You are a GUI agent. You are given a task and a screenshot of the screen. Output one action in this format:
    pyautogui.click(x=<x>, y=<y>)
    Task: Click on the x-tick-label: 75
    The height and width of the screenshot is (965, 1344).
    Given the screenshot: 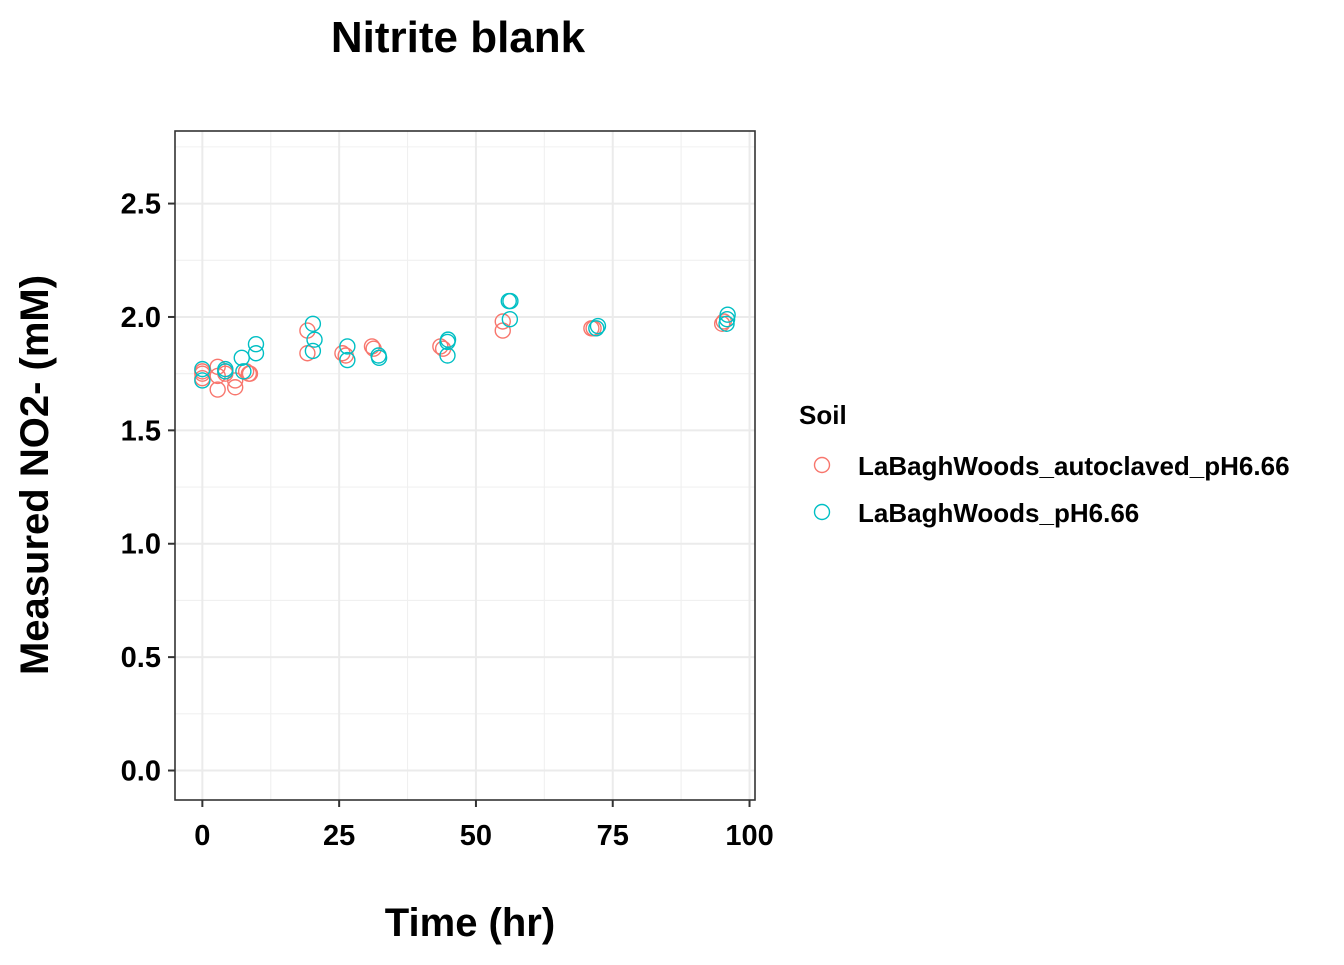 What is the action you would take?
    pyautogui.click(x=613, y=836)
    